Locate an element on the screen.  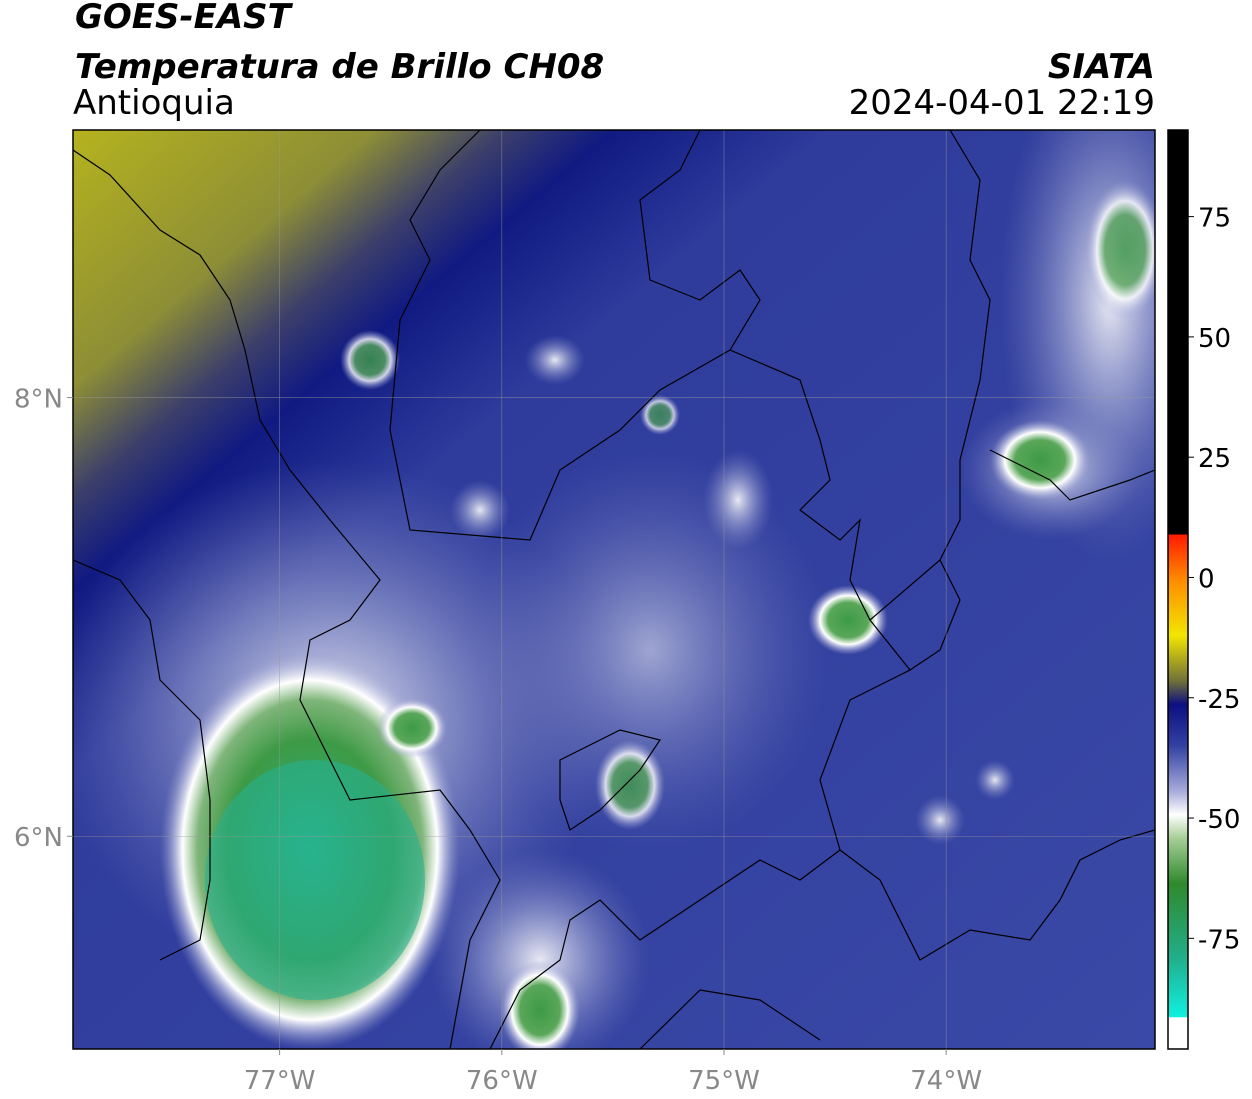
colorbar-tick-label: 75 is located at coordinates (1214, 219).